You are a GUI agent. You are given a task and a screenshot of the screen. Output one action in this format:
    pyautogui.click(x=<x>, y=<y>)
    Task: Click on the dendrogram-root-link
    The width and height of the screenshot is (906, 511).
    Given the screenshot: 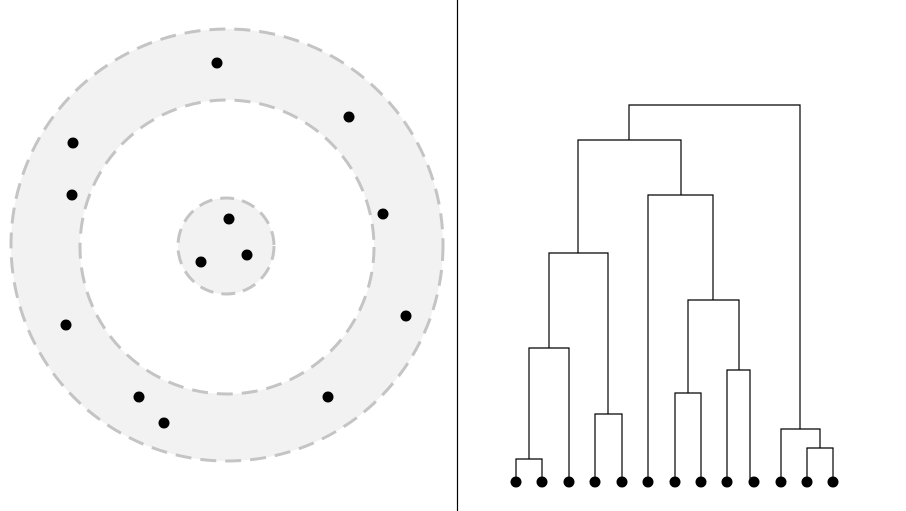 What is the action you would take?
    pyautogui.click(x=714, y=266)
    